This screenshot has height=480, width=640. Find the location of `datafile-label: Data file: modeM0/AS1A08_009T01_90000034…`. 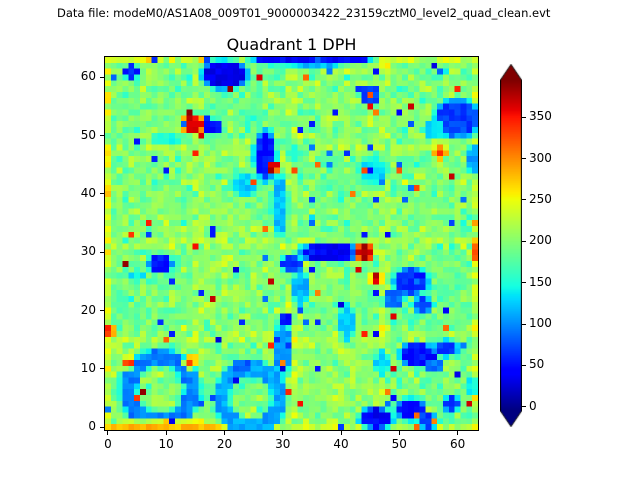

datafile-label: Data file: modeM0/AS1A08_009T01_90000034… is located at coordinates (304, 13).